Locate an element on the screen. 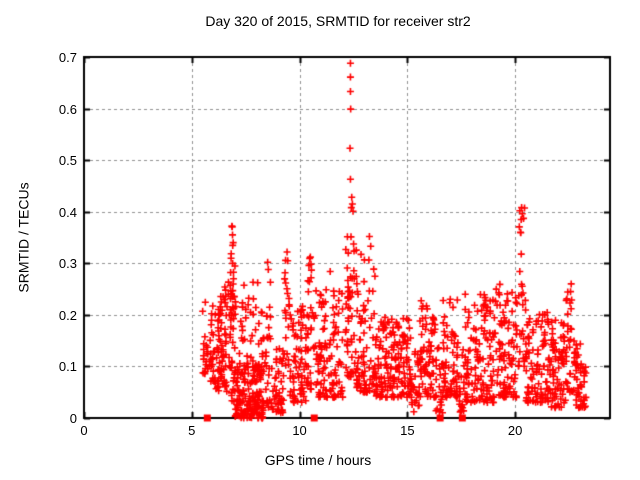  y-tick-label: 0.3 is located at coordinates (67, 264).